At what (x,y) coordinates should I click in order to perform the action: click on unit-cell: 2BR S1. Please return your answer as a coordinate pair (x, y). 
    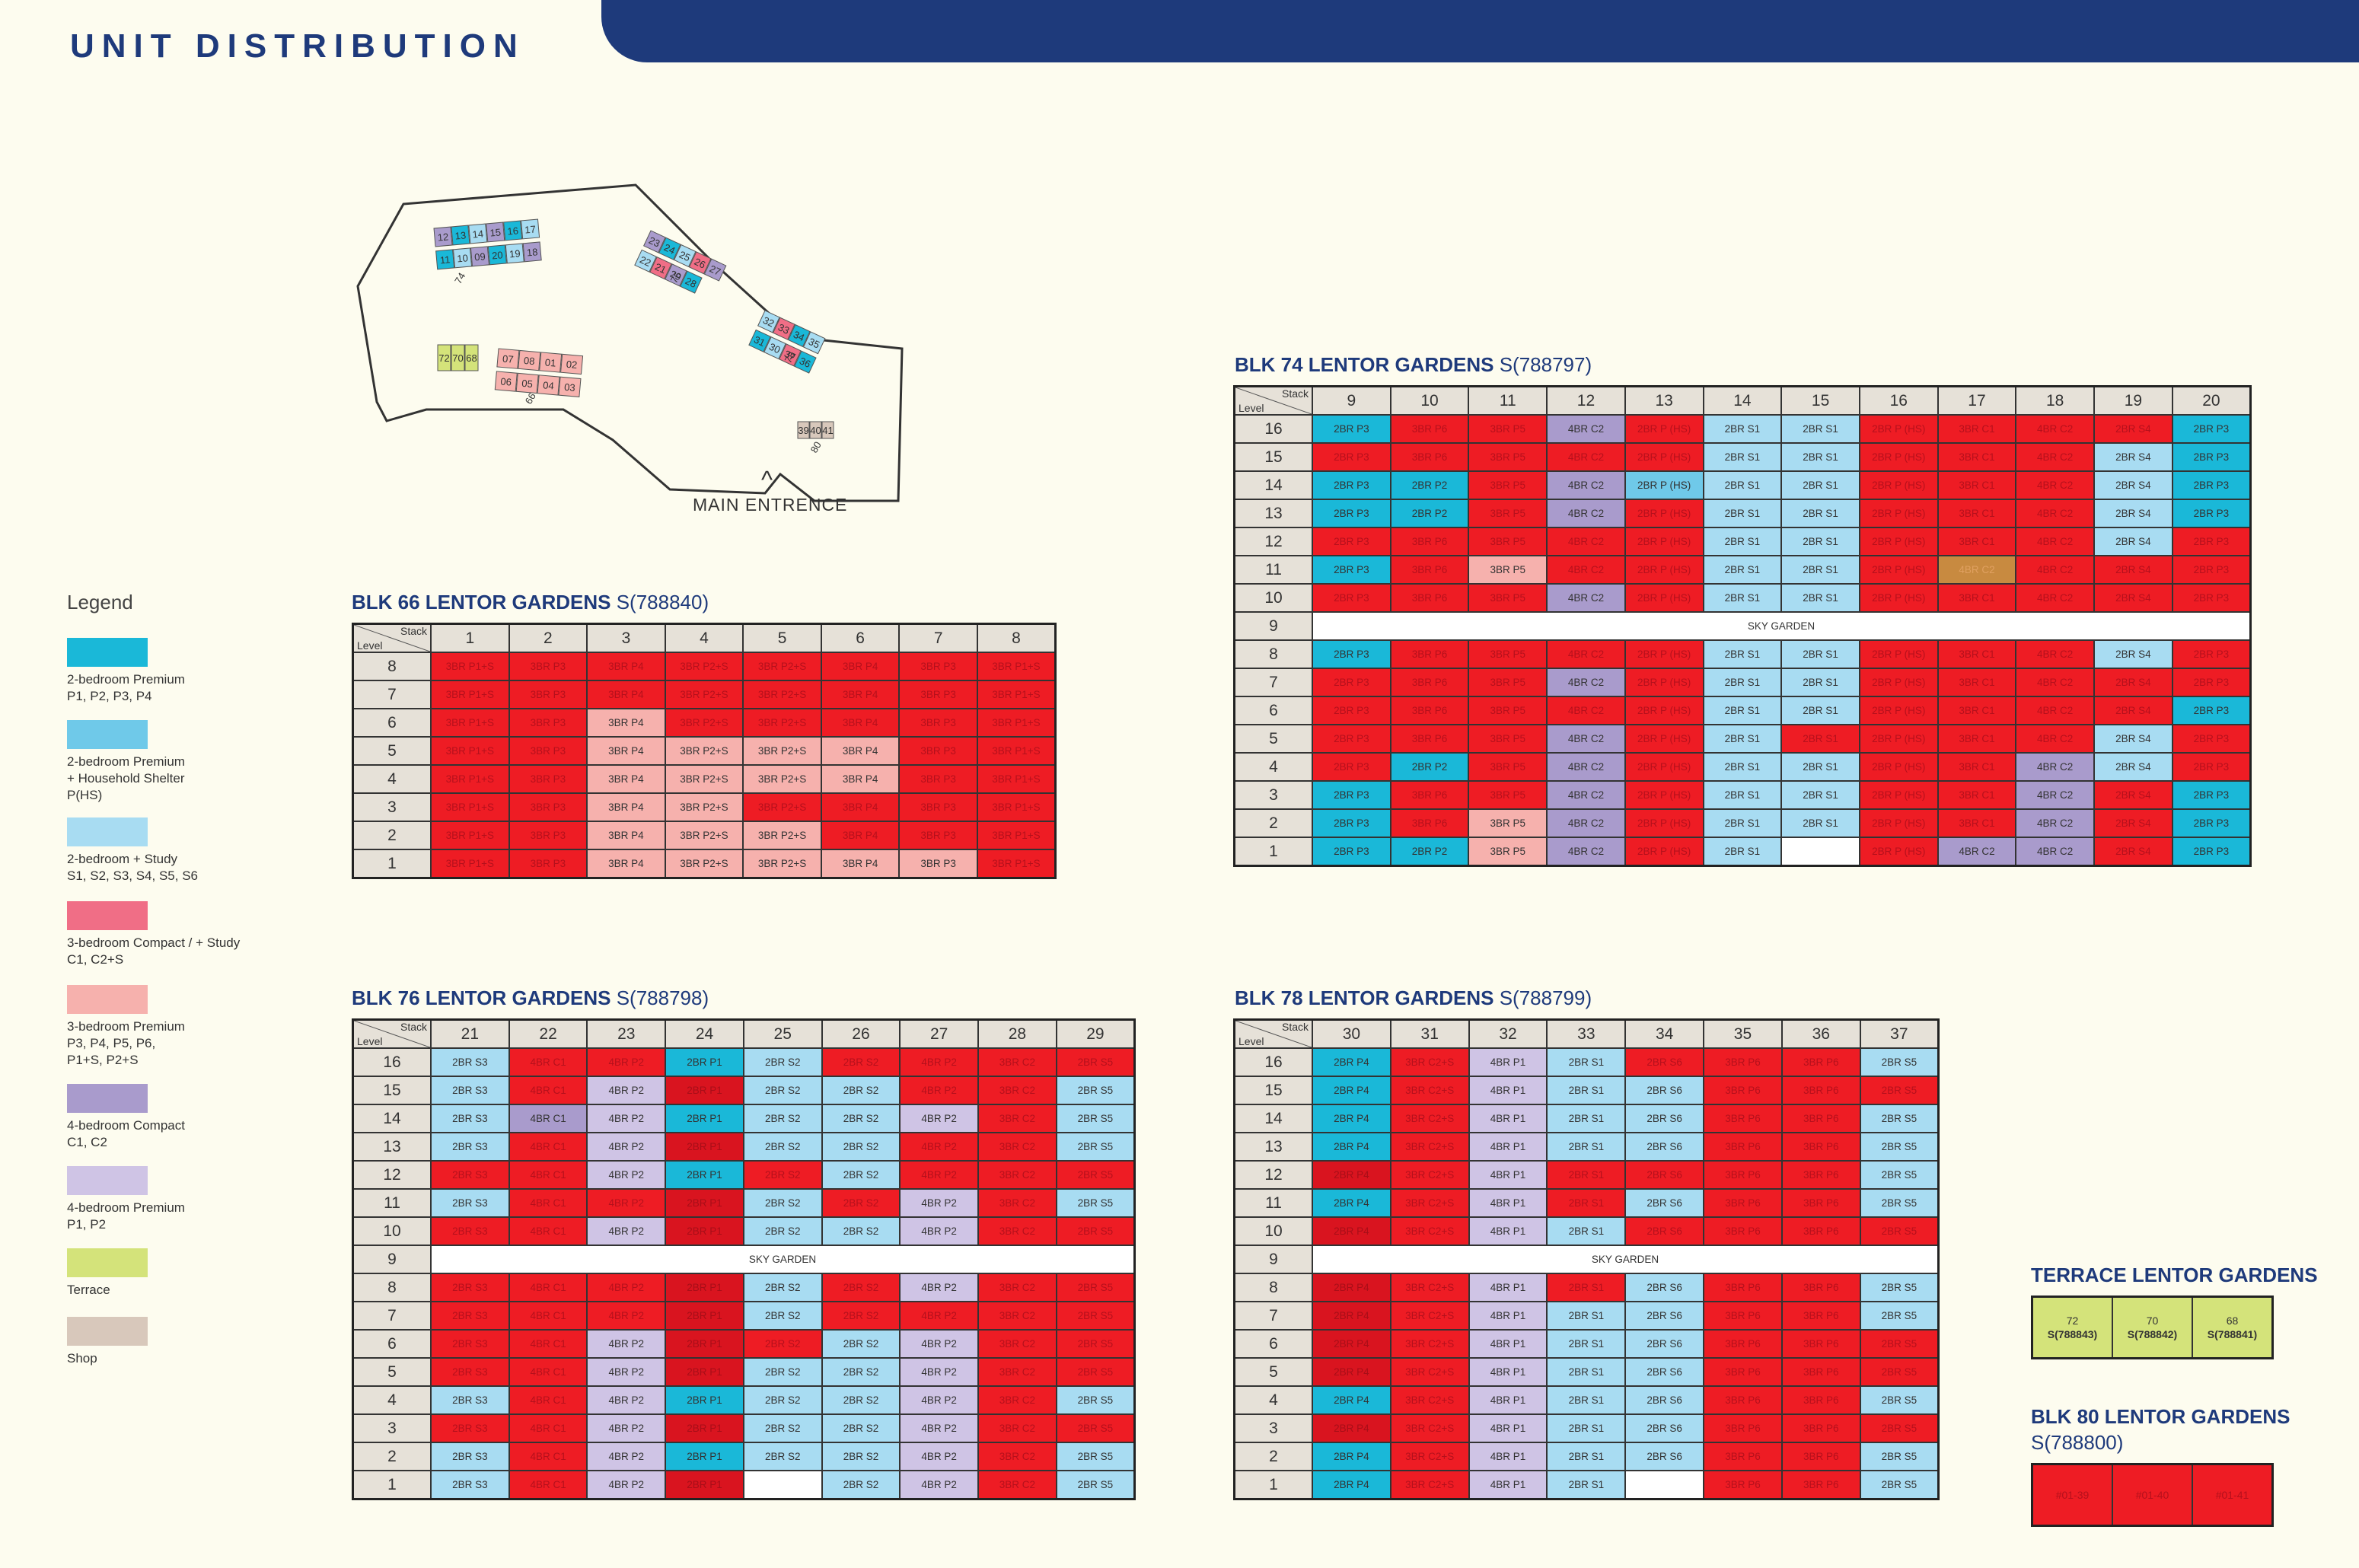
    Looking at the image, I should click on (1820, 823).